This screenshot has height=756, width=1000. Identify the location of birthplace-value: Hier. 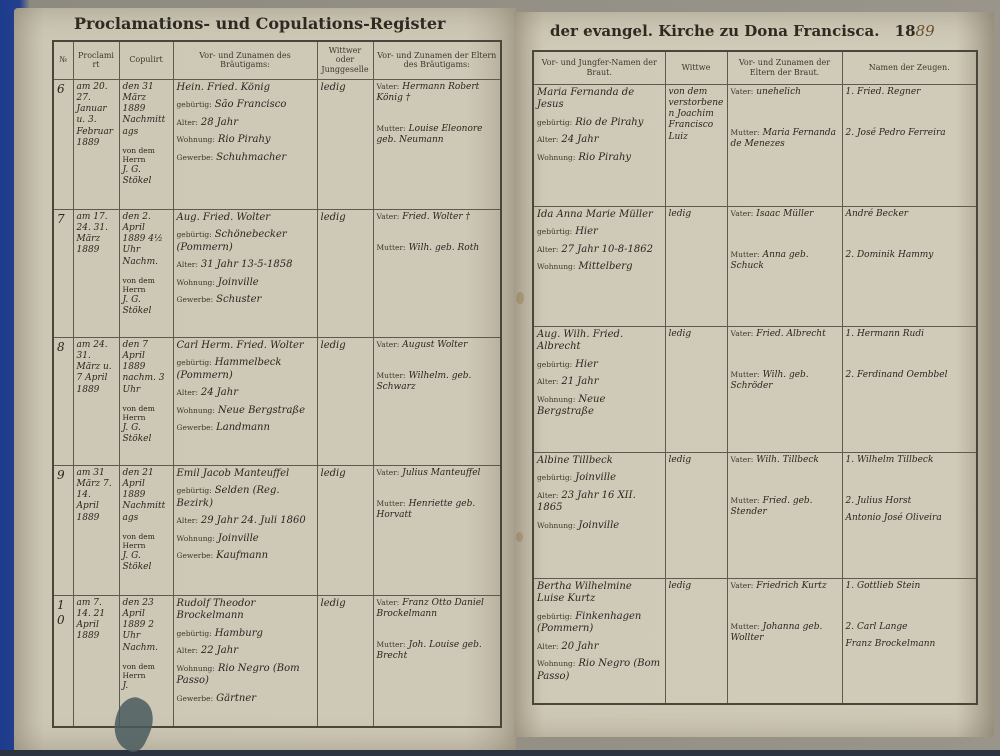
(586, 231).